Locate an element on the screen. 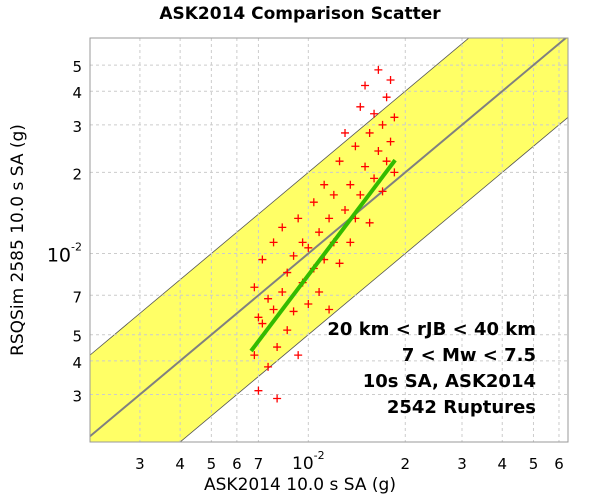 Image resolution: width=600 pixels, height=500 pixels. tick-label: 2 is located at coordinates (406, 464).